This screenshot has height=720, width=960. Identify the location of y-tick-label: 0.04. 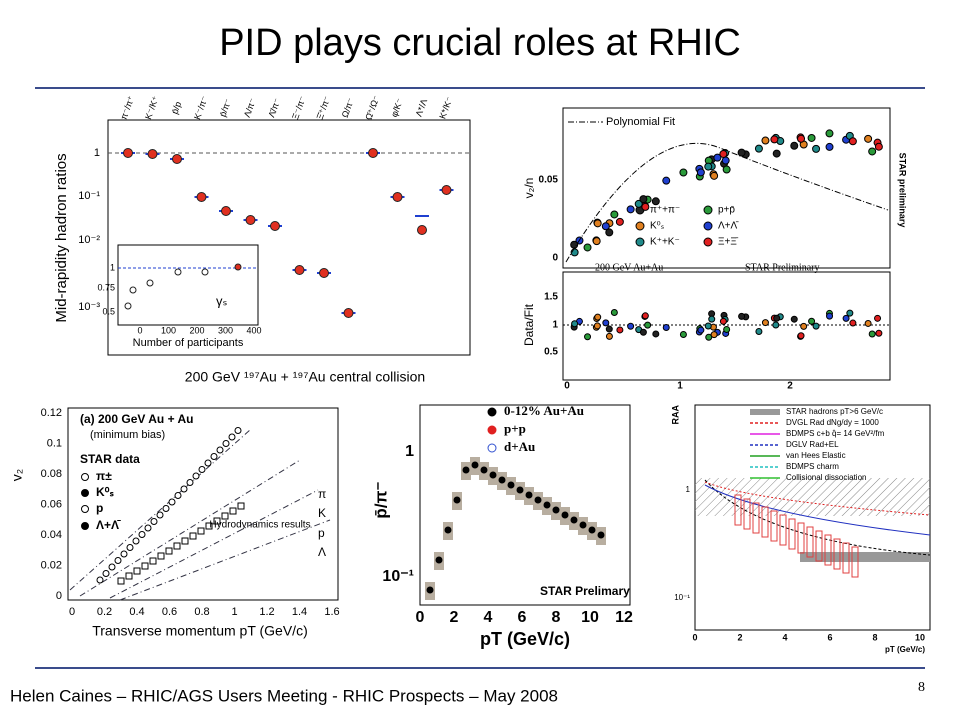
(51, 535).